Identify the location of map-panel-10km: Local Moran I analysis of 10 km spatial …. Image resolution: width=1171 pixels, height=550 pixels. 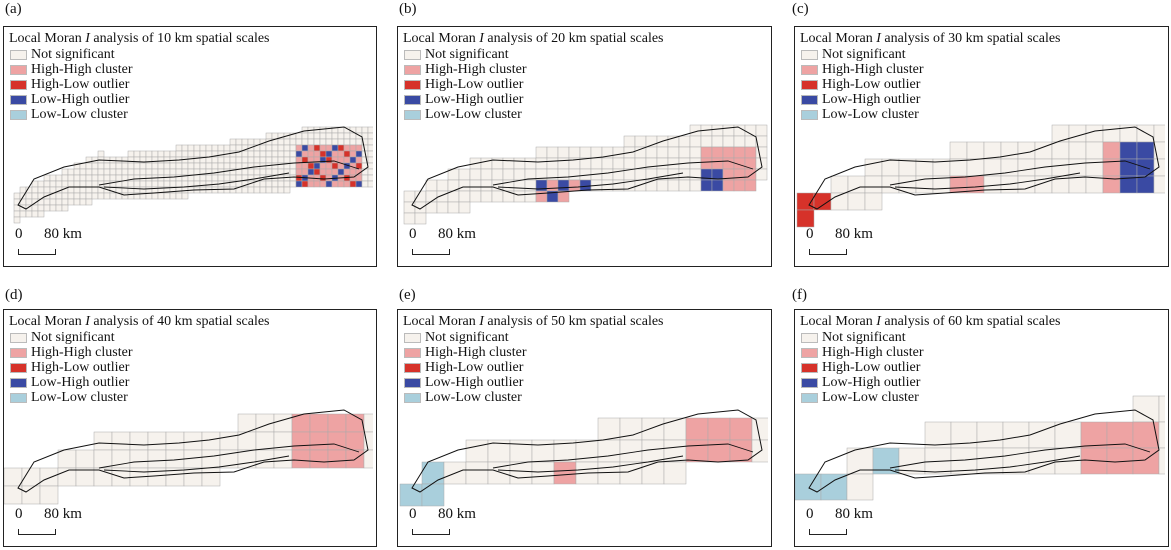
(190, 146).